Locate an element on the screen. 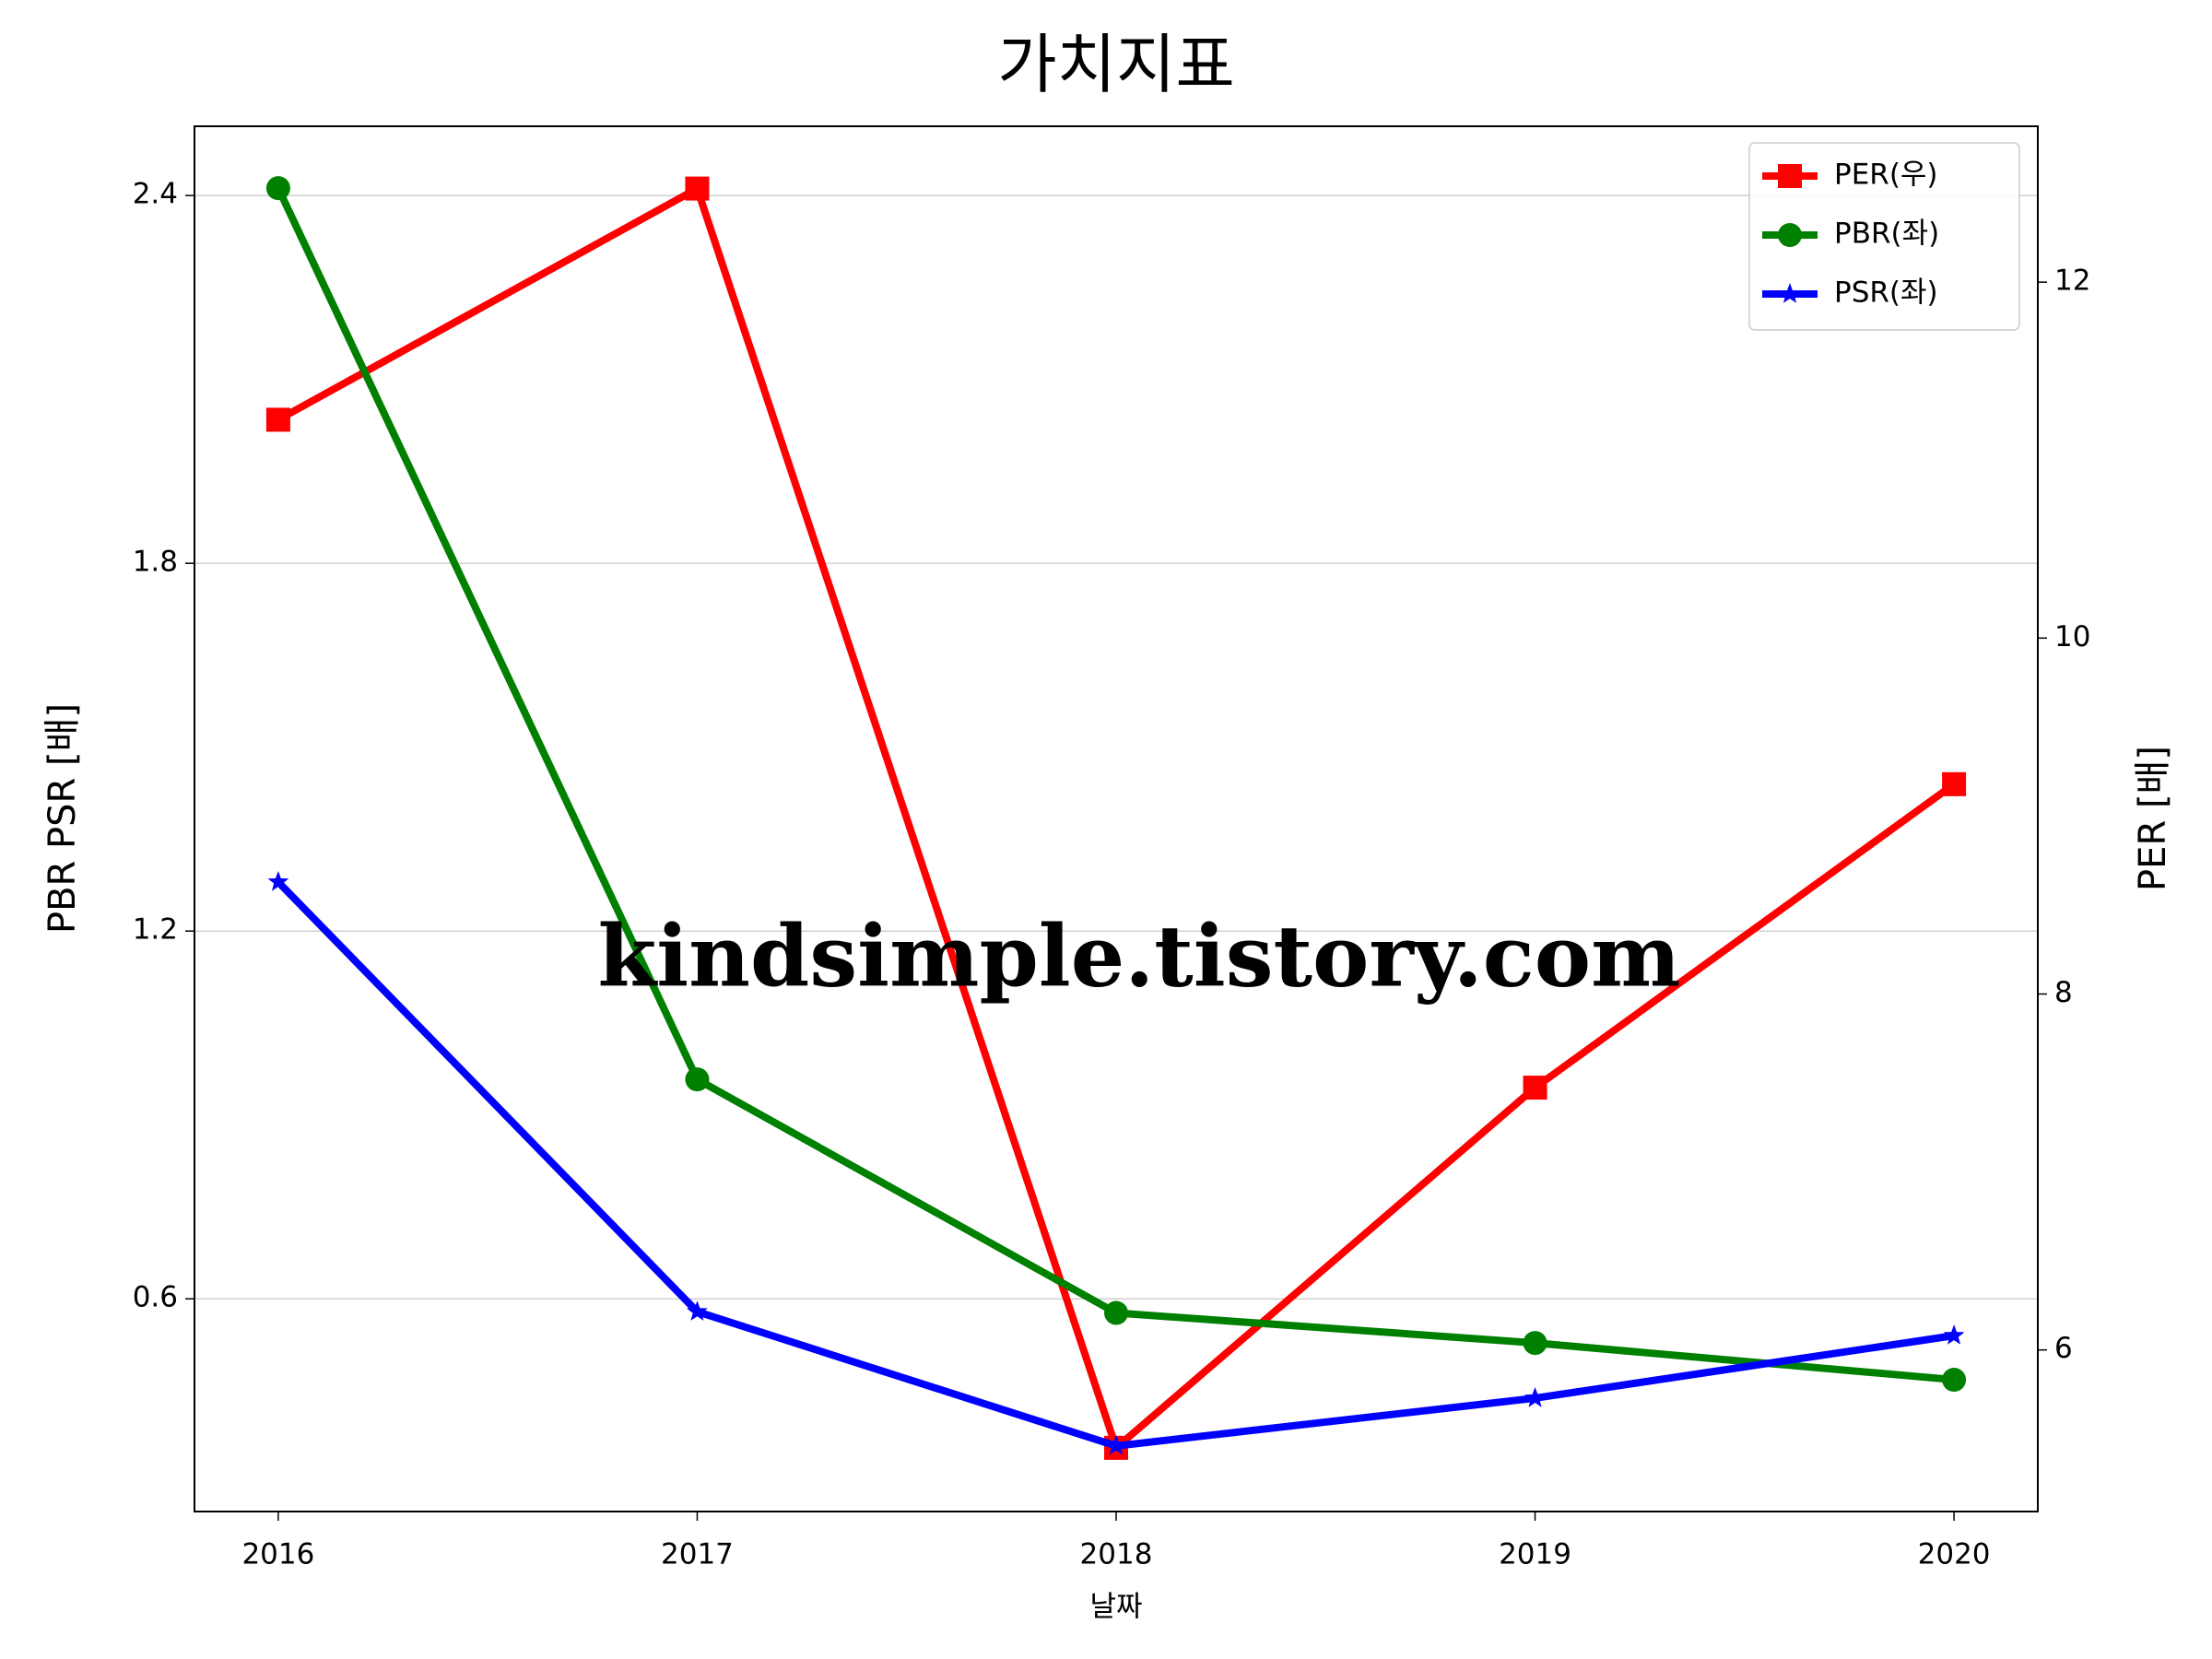  legend-label: PBR(좌) is located at coordinates (1886, 234).